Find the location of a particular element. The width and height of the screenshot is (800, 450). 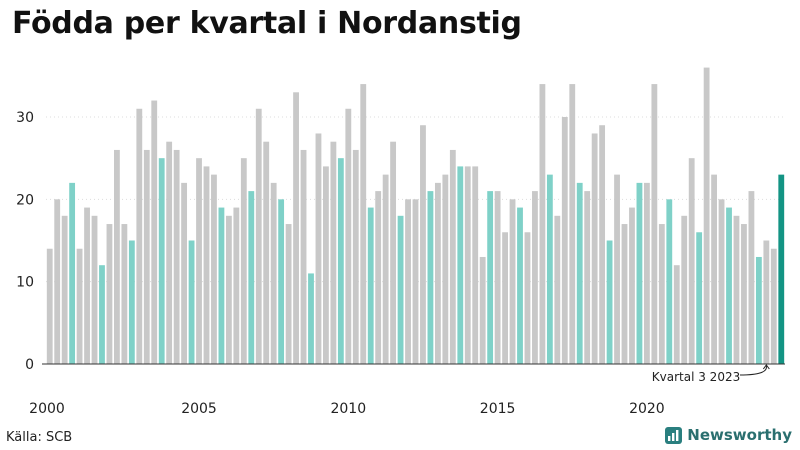

bar-2003-q4 is located at coordinates (161, 261).